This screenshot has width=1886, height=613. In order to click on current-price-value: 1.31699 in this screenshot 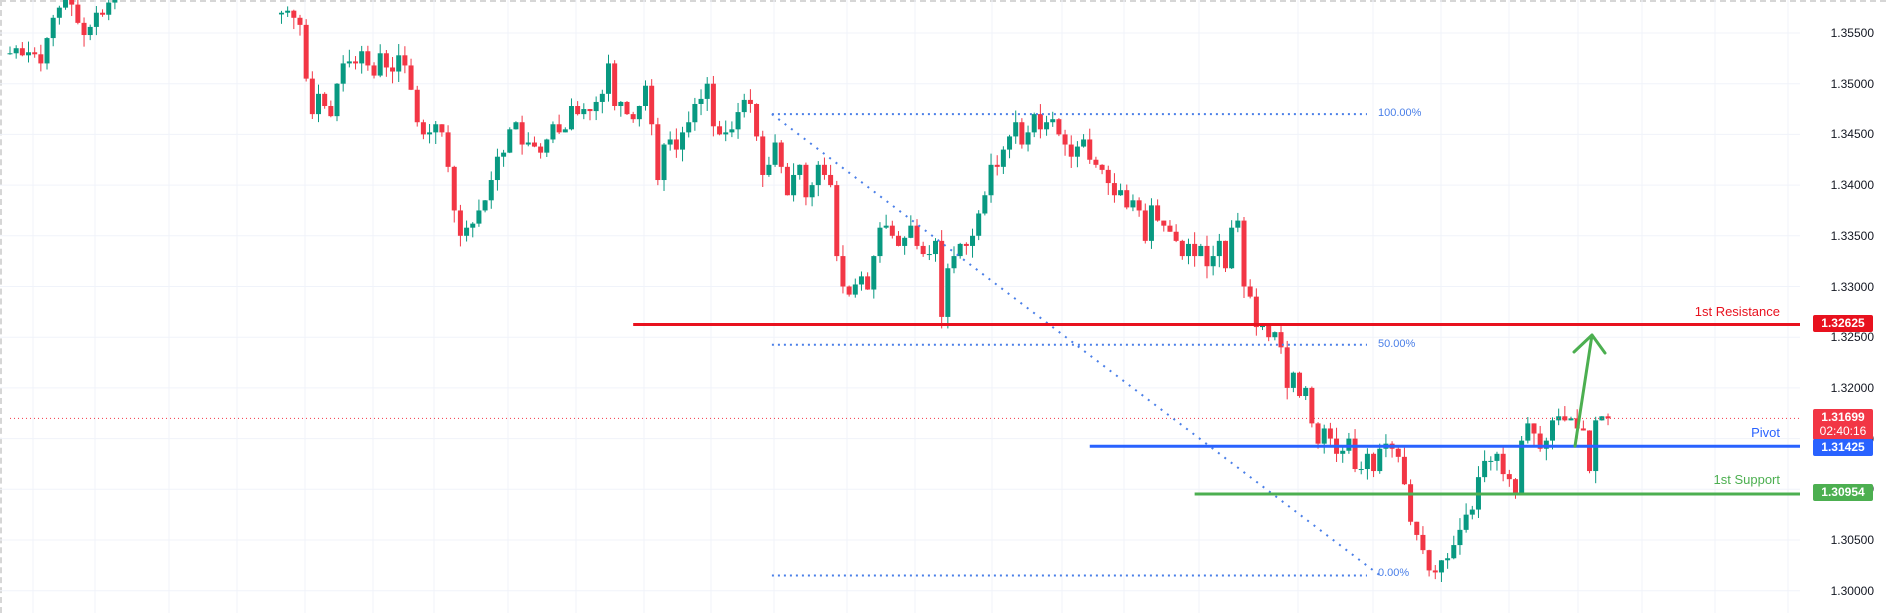, I will do `click(1843, 417)`.